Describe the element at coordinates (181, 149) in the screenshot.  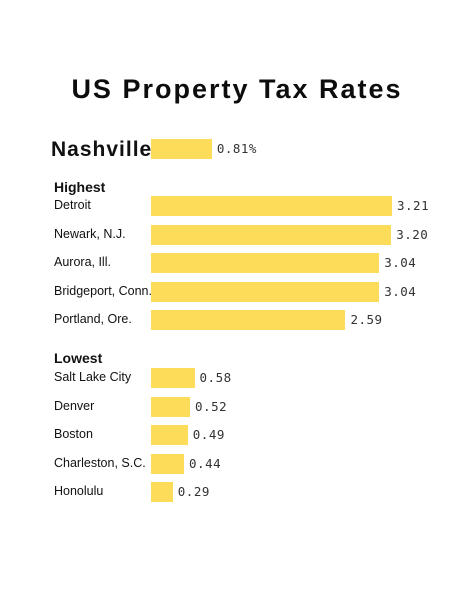
I see `featured-bar` at that location.